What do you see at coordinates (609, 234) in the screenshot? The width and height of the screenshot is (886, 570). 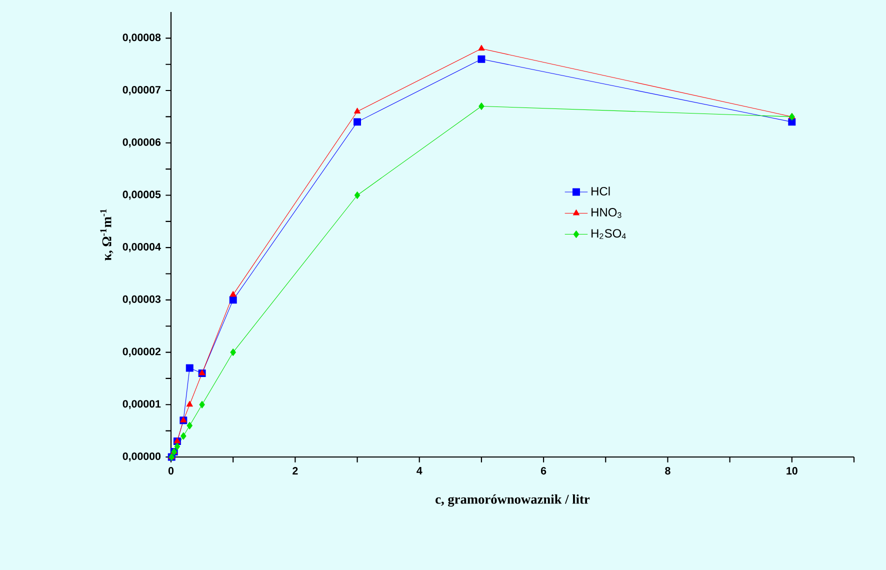 I see `legend-label: H$_{2}$SO$_{4}$` at bounding box center [609, 234].